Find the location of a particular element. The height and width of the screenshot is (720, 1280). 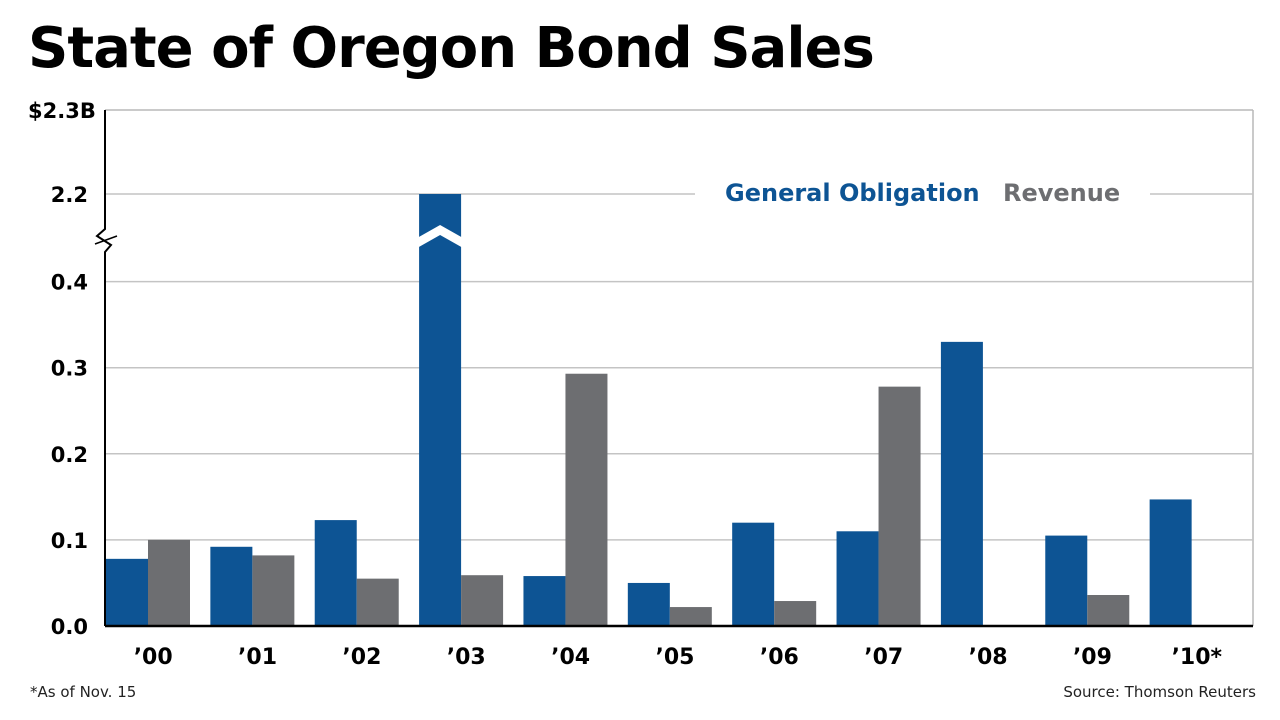

source-note: Source: Thomson Reuters is located at coordinates (1159, 692).